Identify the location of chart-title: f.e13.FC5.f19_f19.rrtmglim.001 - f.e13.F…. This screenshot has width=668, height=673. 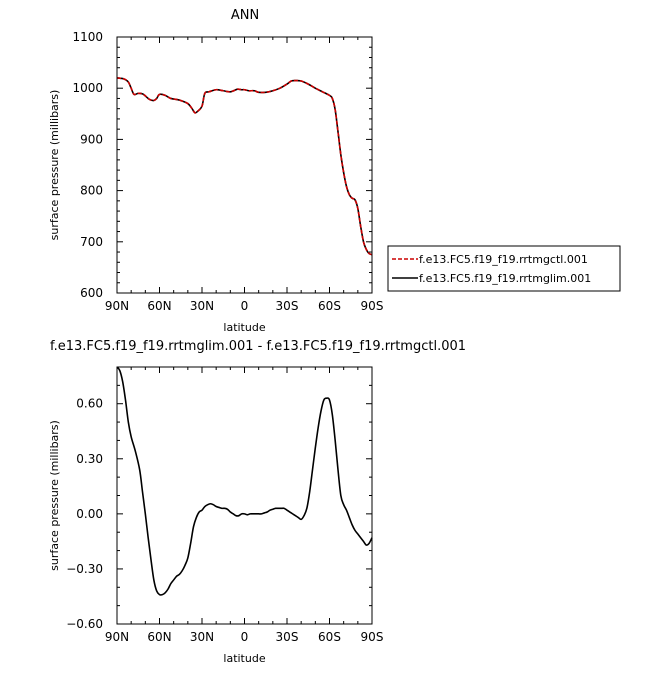
(258, 346).